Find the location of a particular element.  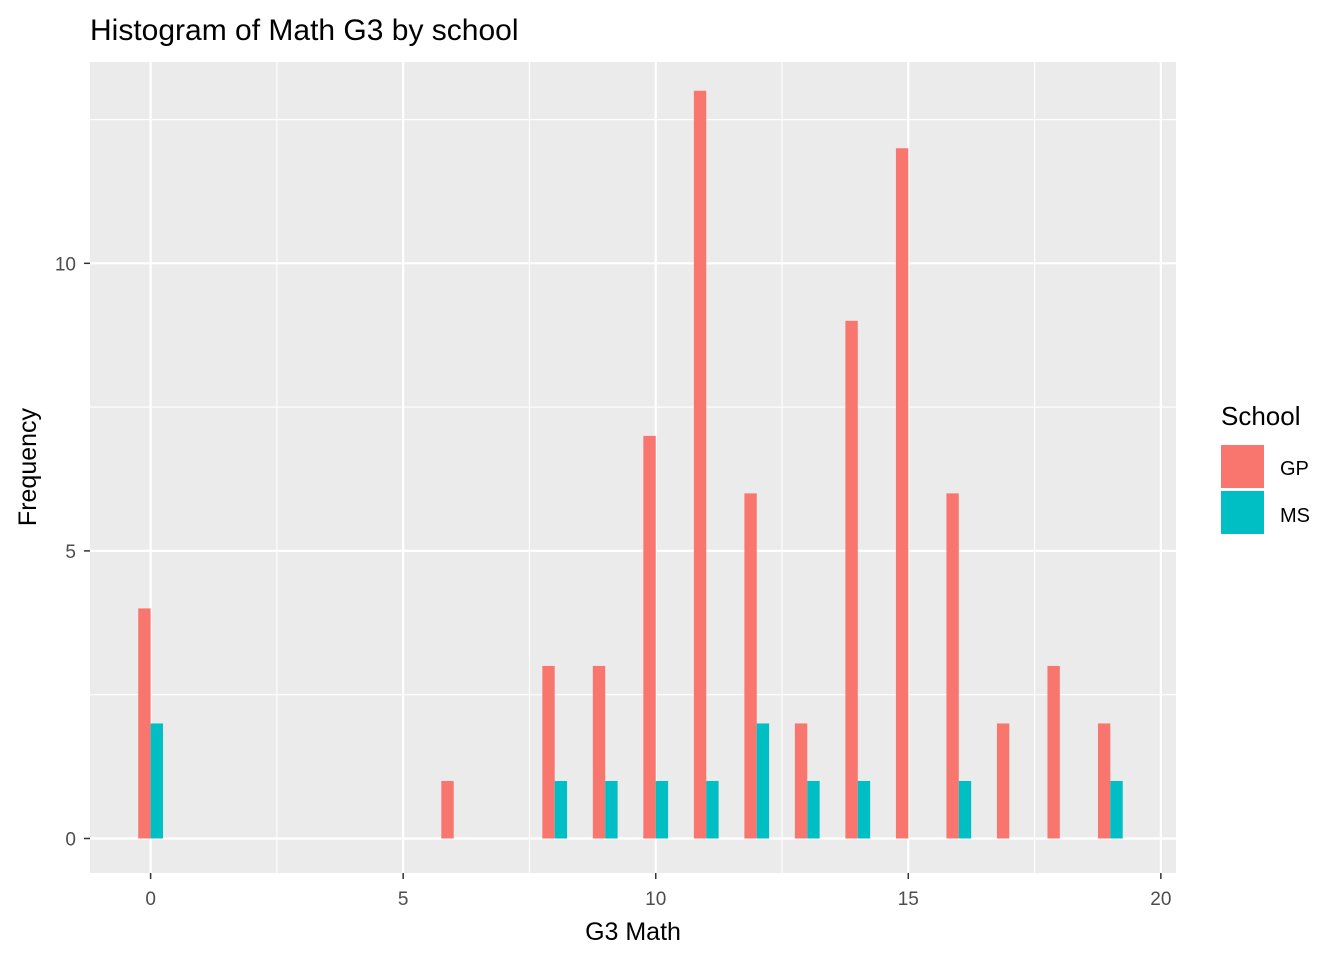

y-axis-label: Frequency is located at coordinates (28, 466).